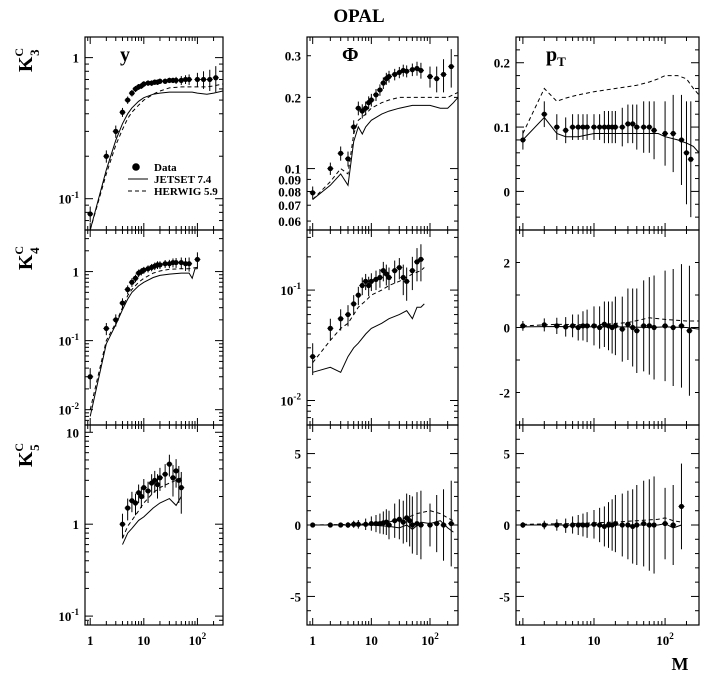 The width and height of the screenshot is (701, 678). Describe the element at coordinates (289, 205) in the screenshot. I see `y-tick-label: 0.07` at that location.